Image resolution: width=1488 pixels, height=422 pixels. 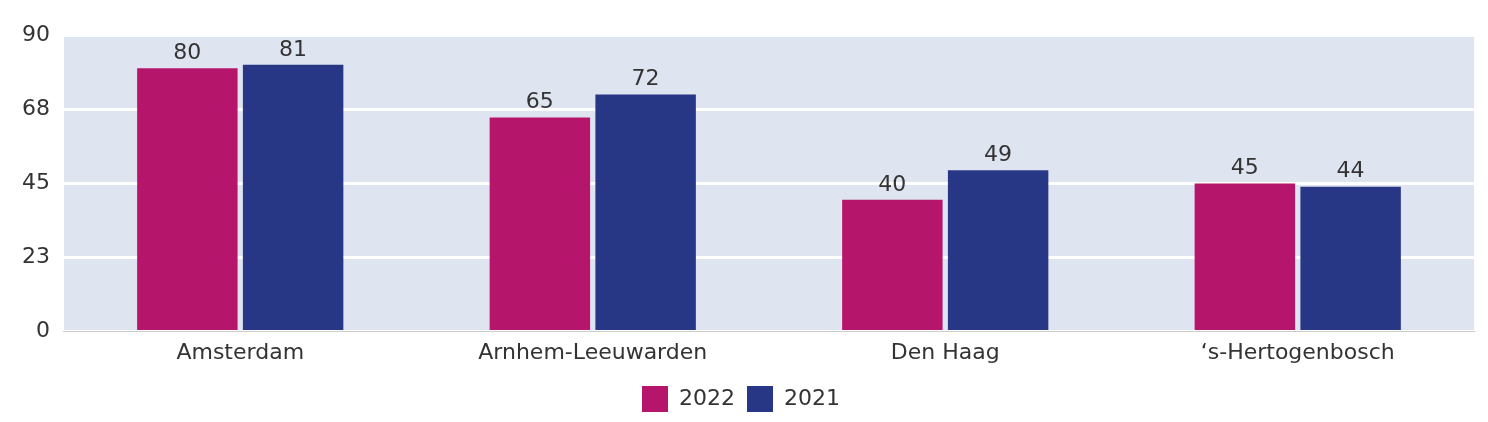 I want to click on data-label: 49, so click(x=998, y=153).